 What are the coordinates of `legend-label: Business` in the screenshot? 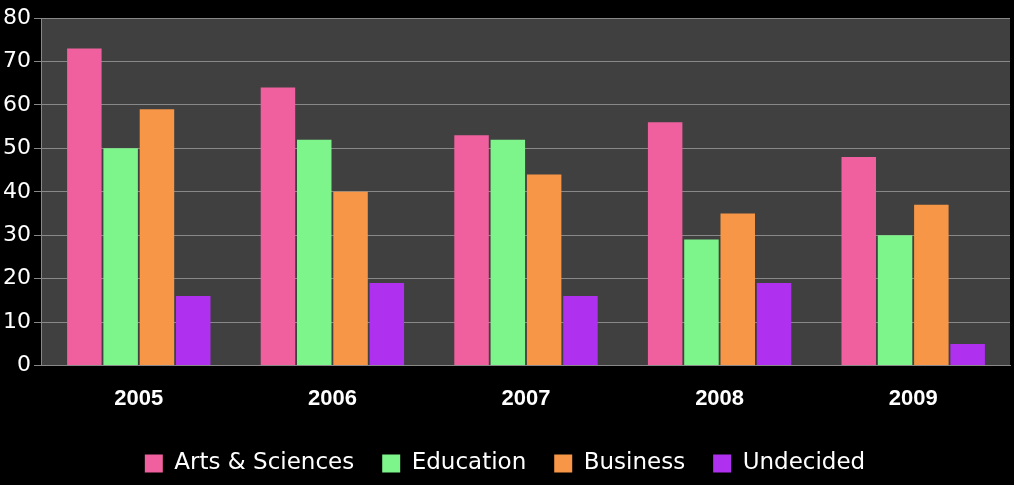 It's located at (634, 461).